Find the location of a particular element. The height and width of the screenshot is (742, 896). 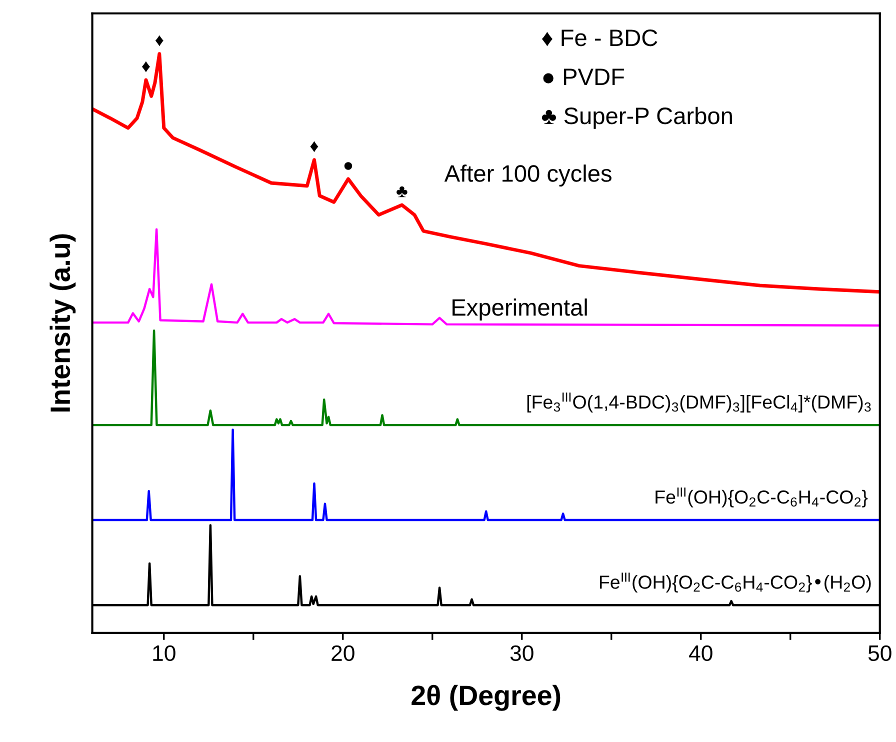

annotation: ● PVDF is located at coordinates (583, 76).